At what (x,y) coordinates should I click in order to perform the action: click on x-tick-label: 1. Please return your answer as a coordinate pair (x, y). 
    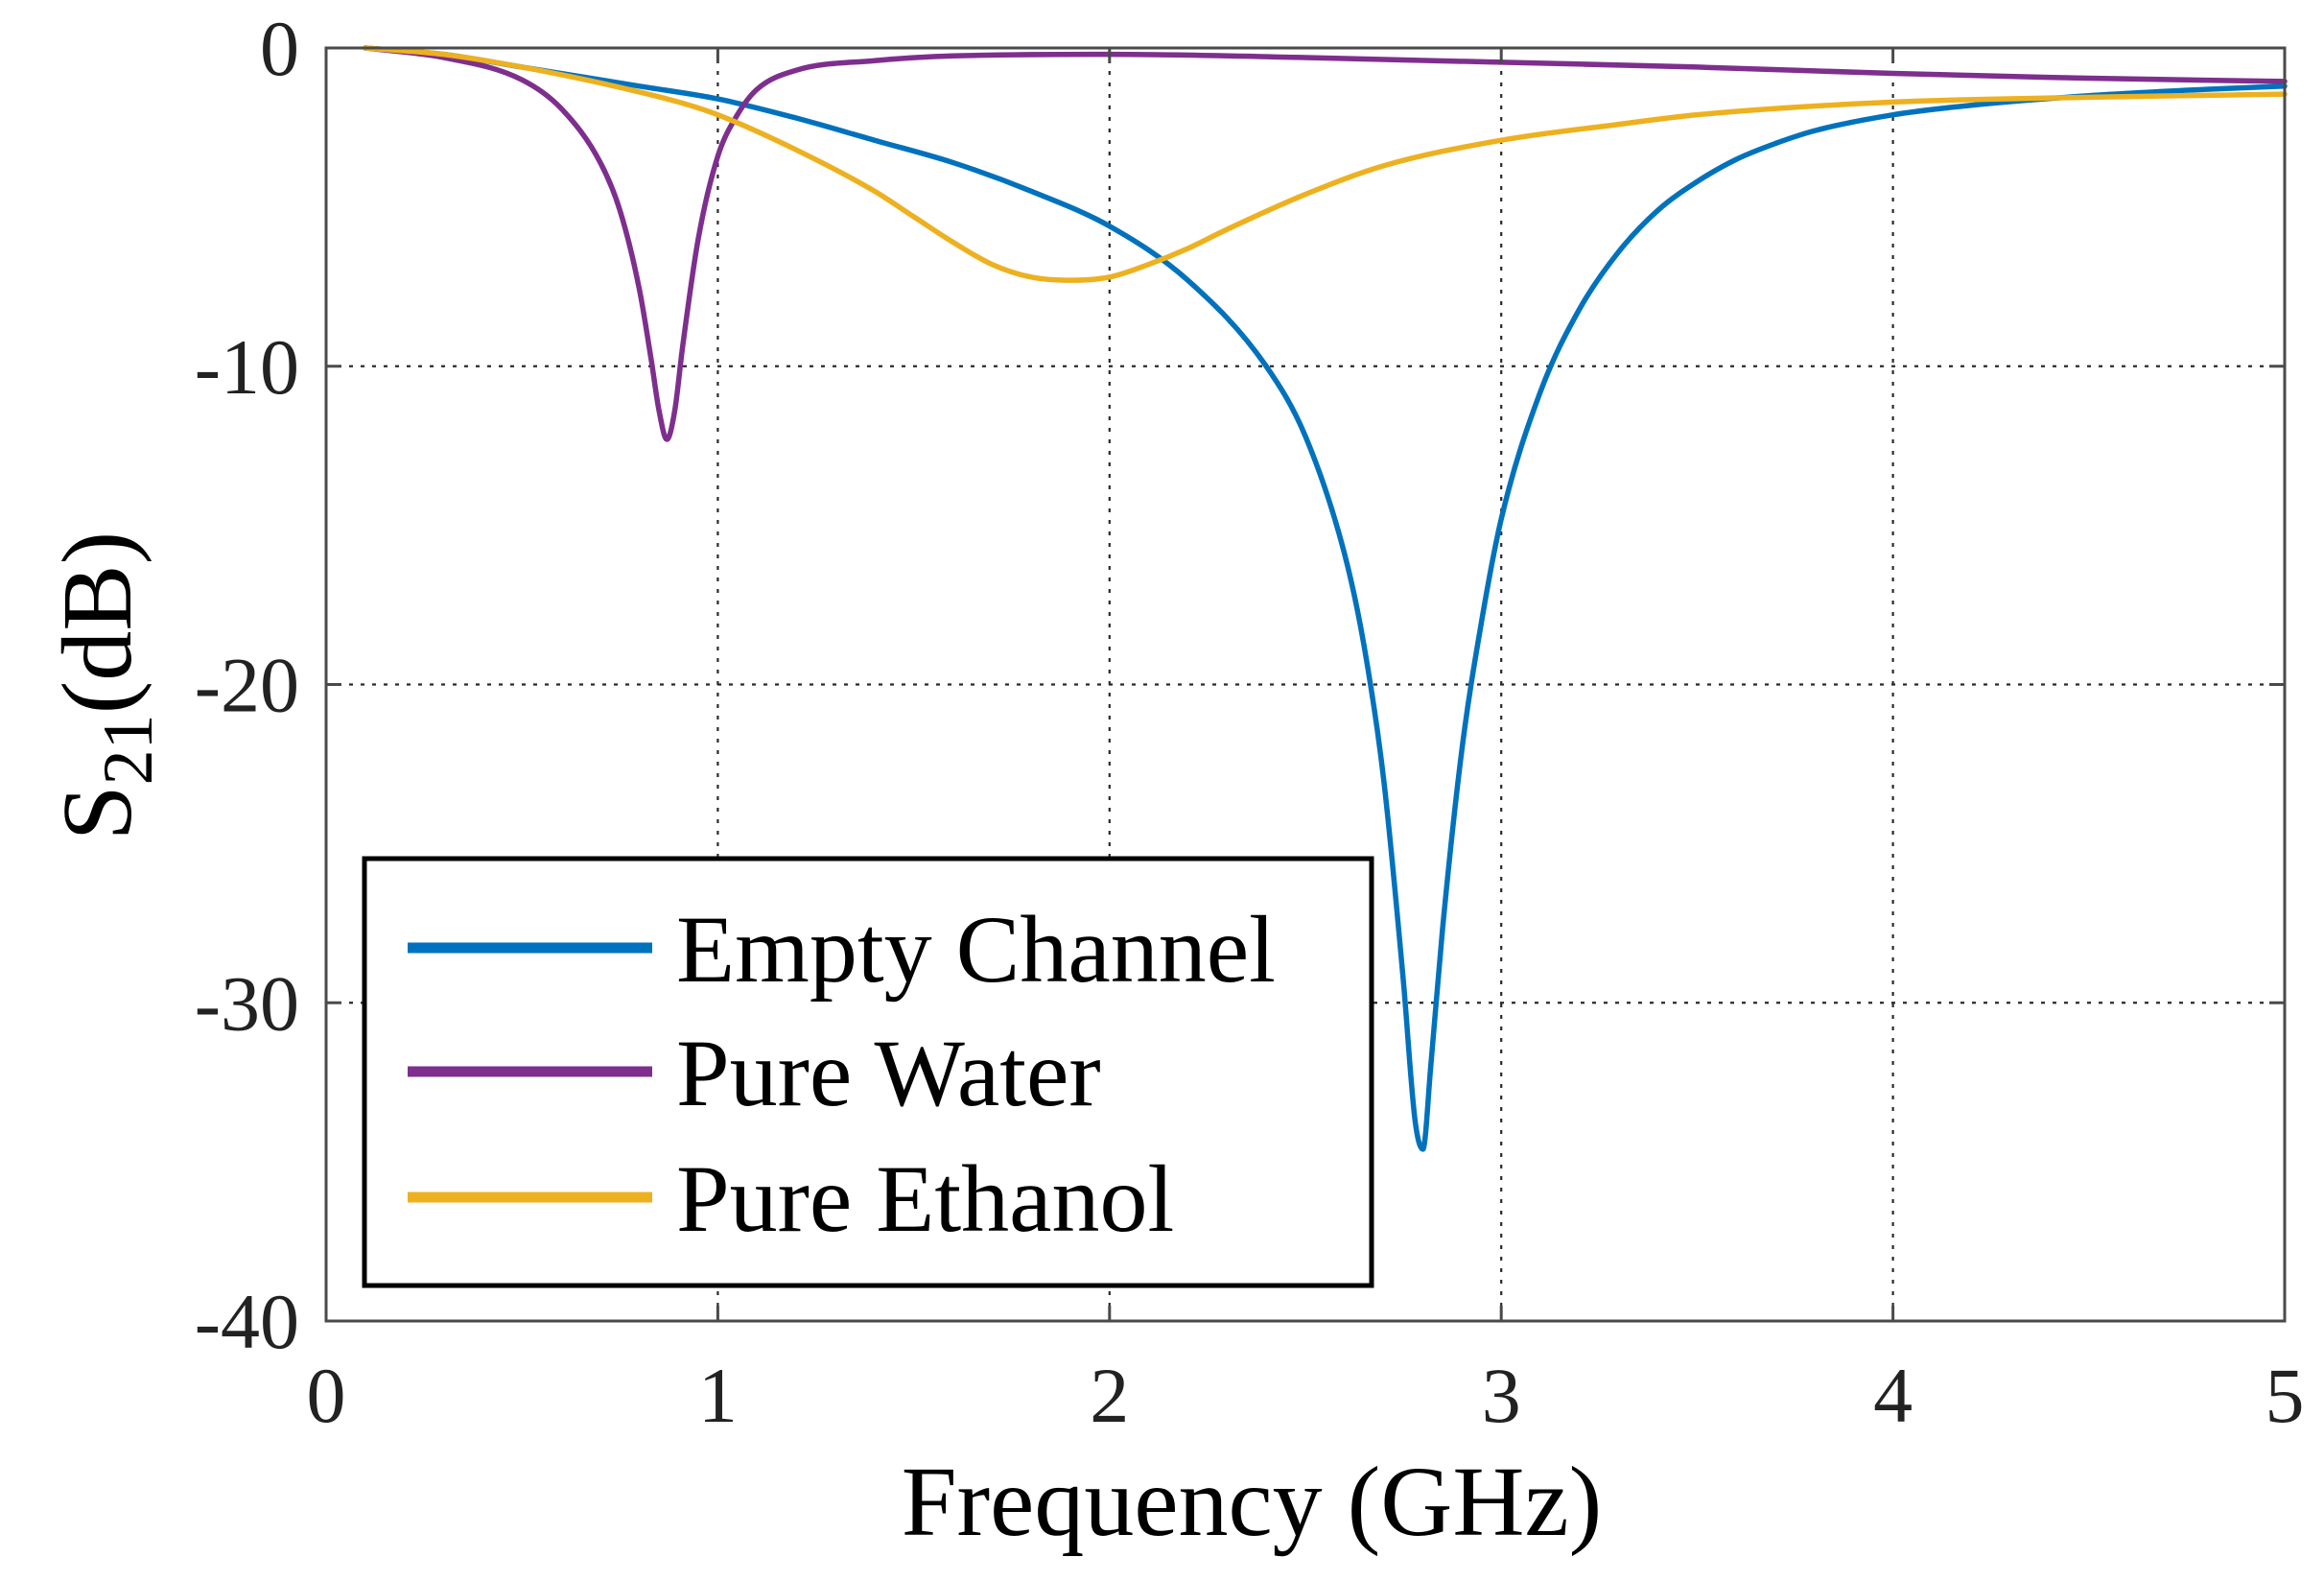
    Looking at the image, I should click on (718, 1395).